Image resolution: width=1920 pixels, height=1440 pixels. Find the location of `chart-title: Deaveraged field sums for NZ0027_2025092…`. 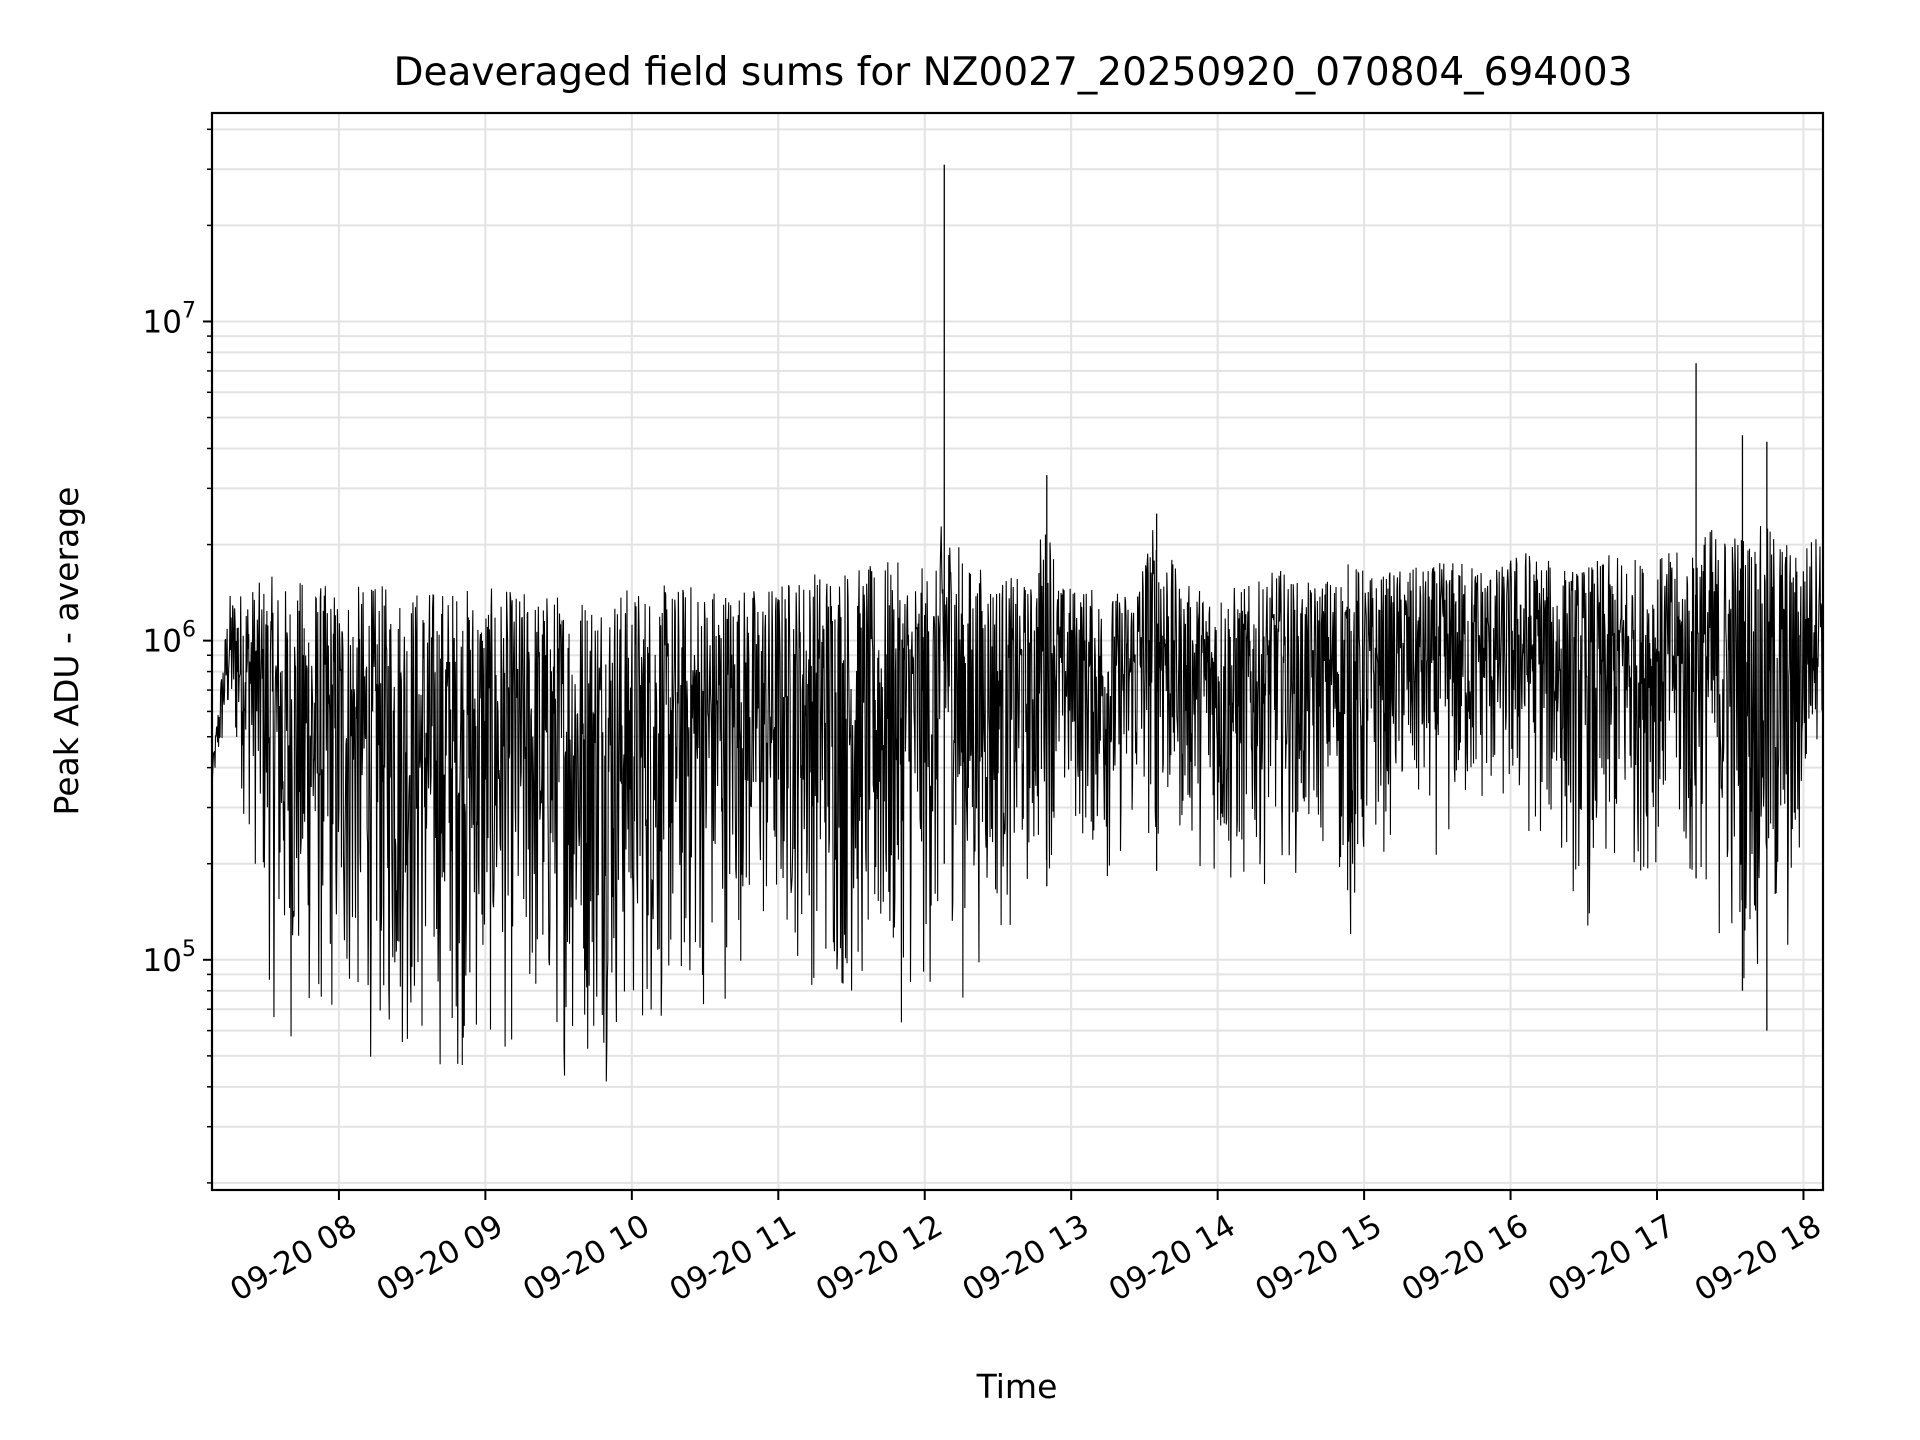

chart-title: Deaveraged field sums for NZ0027_2025092… is located at coordinates (1012, 72).